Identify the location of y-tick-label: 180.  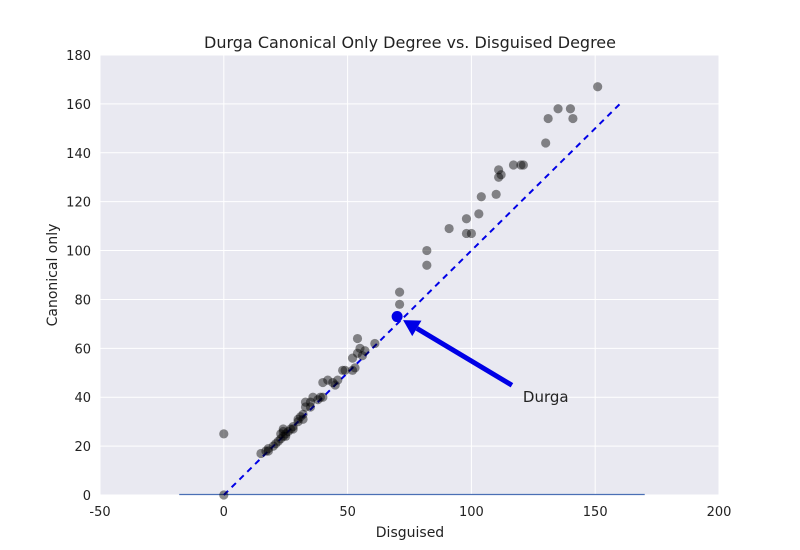
(78, 56).